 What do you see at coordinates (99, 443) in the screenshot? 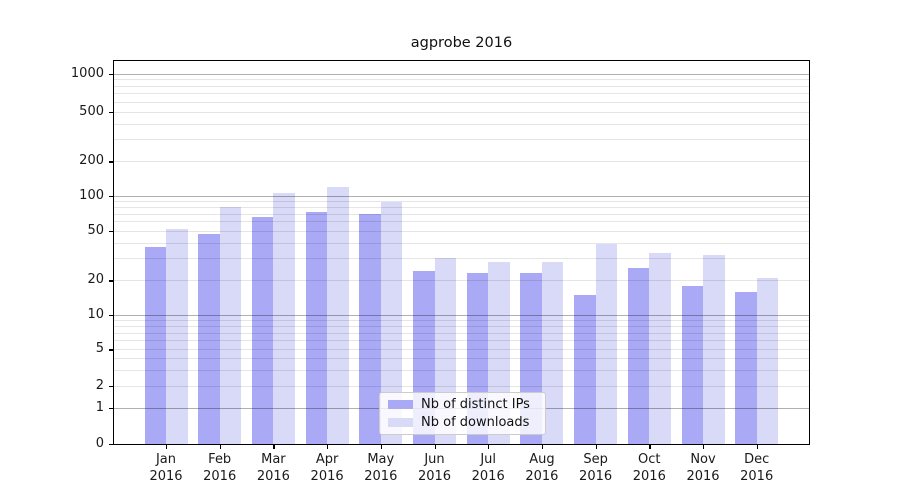
I see `y-tick-label: 0` at bounding box center [99, 443].